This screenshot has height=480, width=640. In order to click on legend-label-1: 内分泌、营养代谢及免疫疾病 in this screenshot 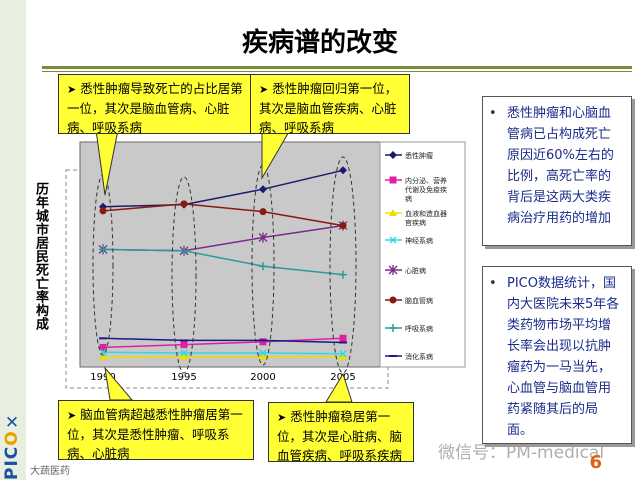, I will do `click(426, 189)`.